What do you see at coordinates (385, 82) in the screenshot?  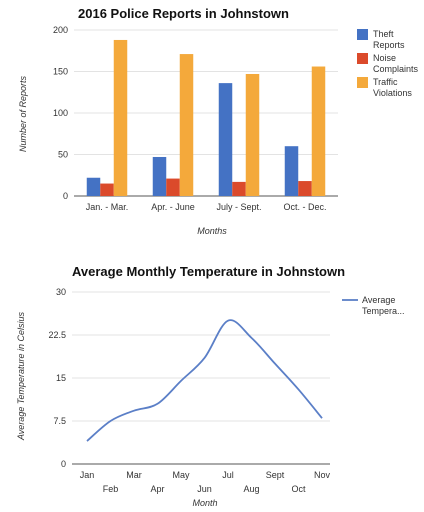 I see `legend-label: Traffic` at bounding box center [385, 82].